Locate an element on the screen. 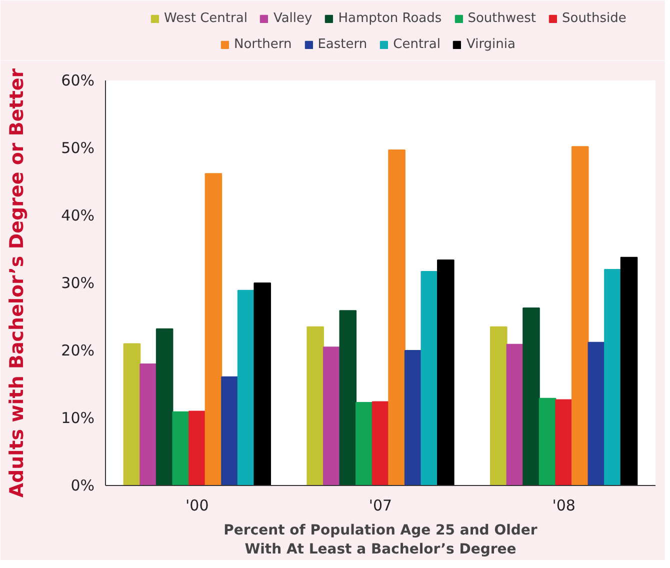 This screenshot has height=568, width=670. x-tick-label: '08 is located at coordinates (564, 505).